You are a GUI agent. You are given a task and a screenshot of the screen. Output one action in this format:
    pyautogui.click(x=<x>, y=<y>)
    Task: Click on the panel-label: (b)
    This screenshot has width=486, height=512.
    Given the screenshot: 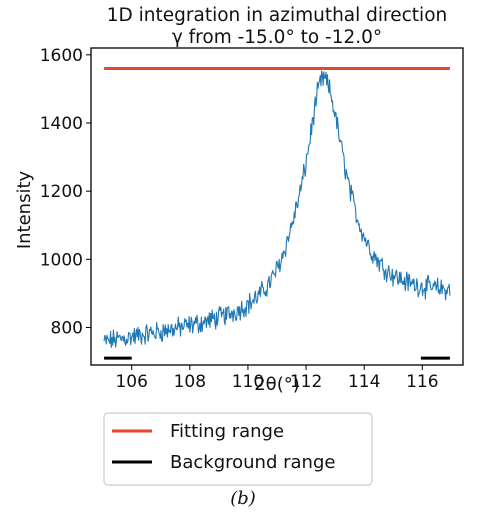 What is the action you would take?
    pyautogui.click(x=243, y=498)
    